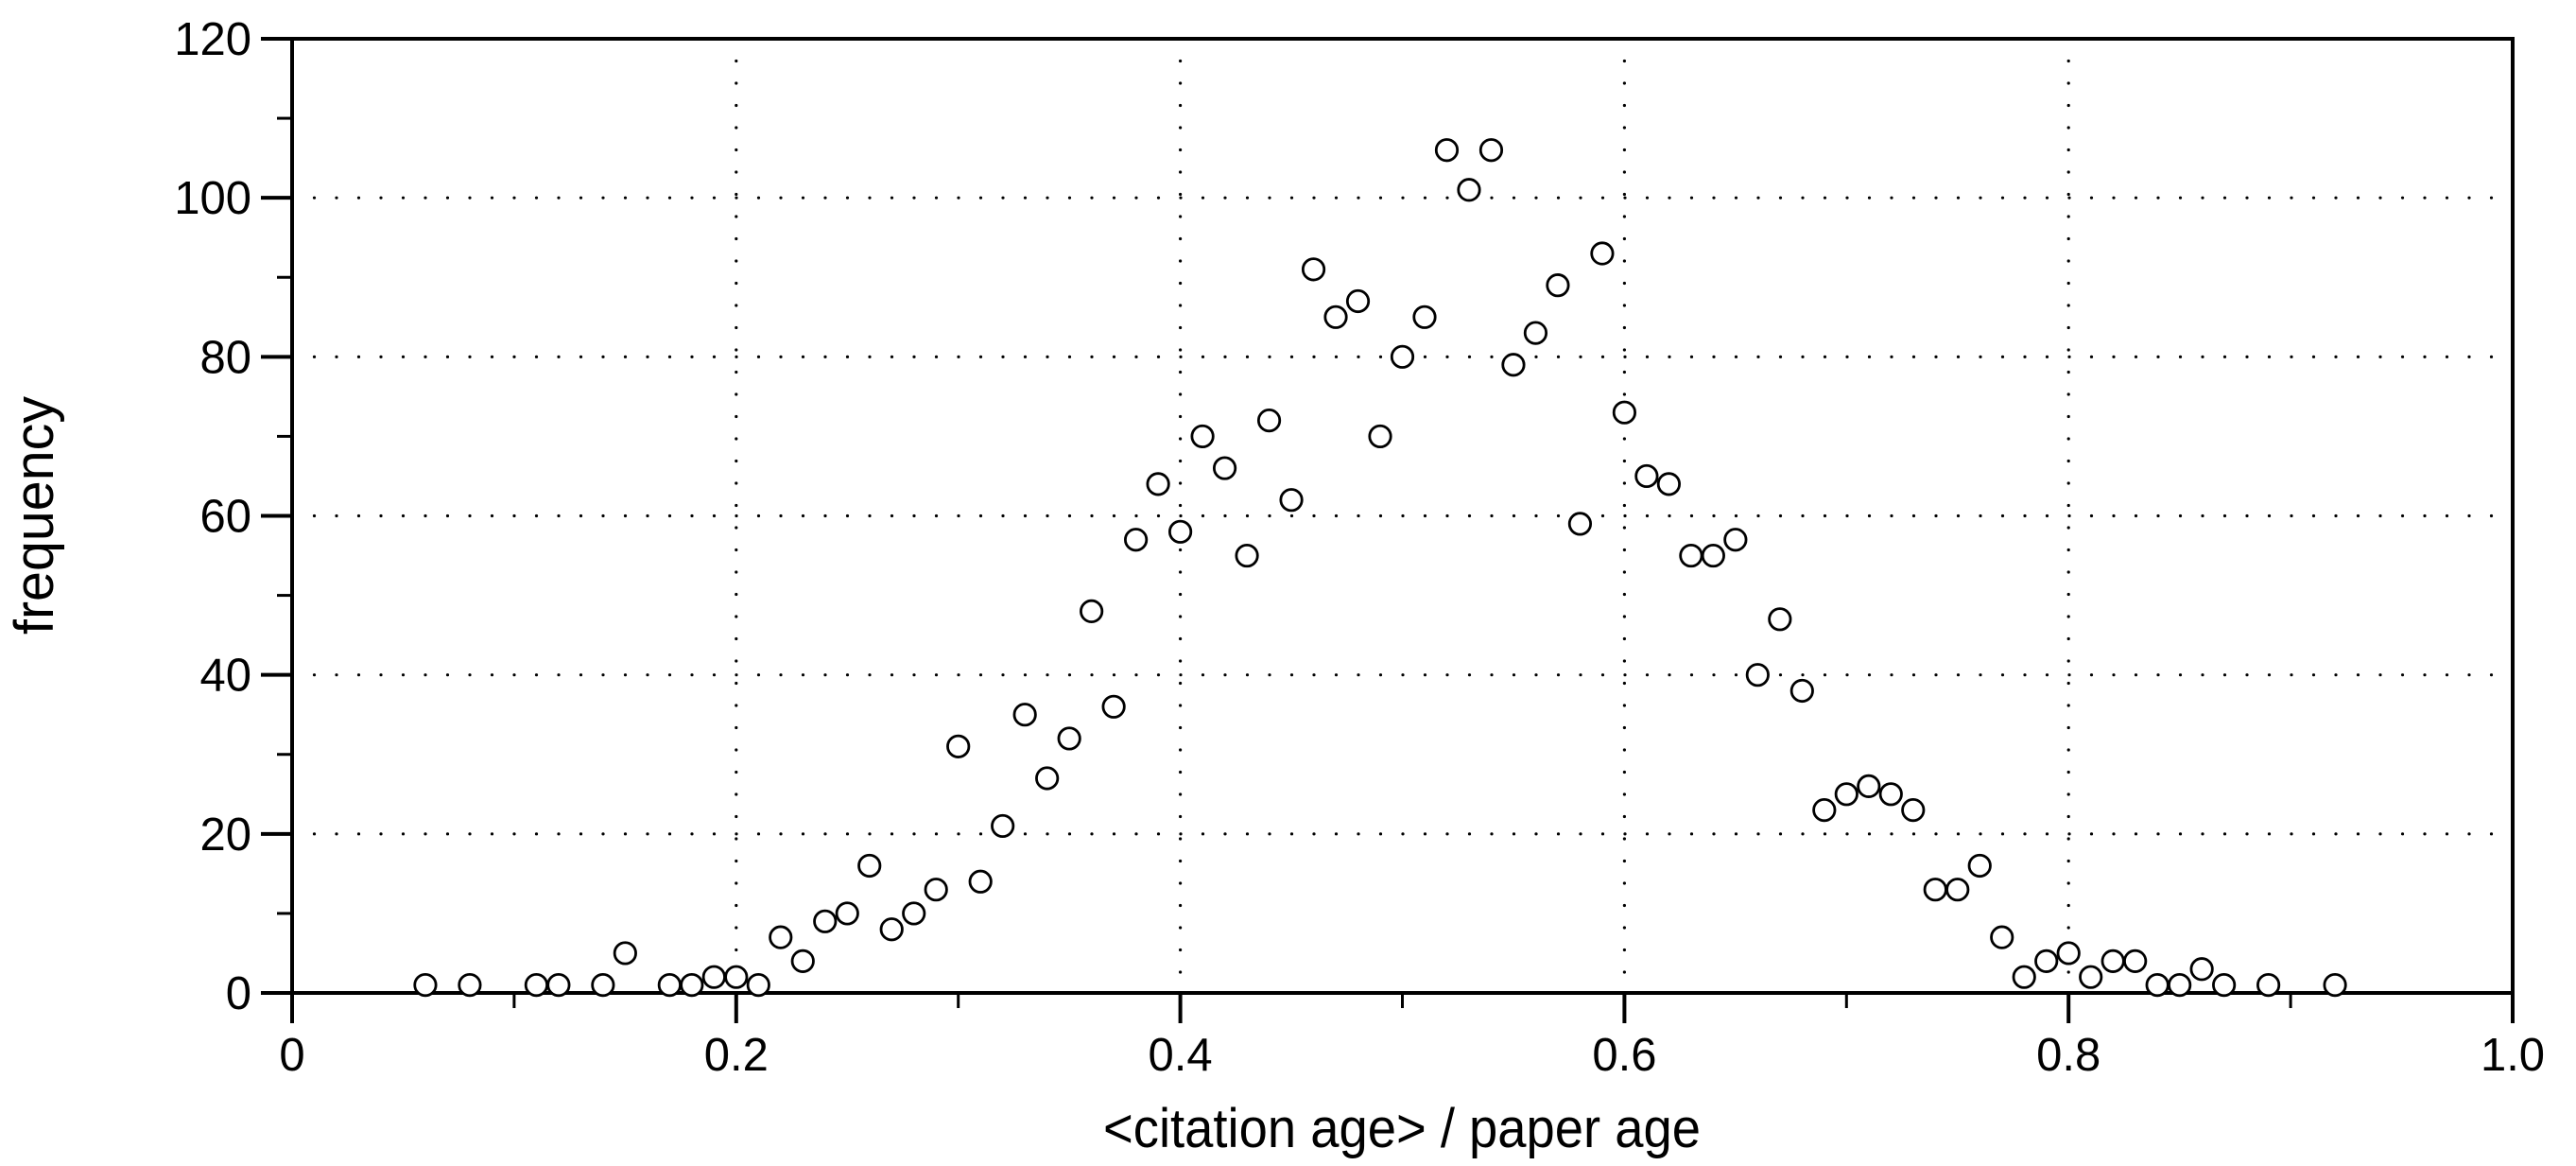  I want to click on x-tick-label: 0.2, so click(736, 1055).